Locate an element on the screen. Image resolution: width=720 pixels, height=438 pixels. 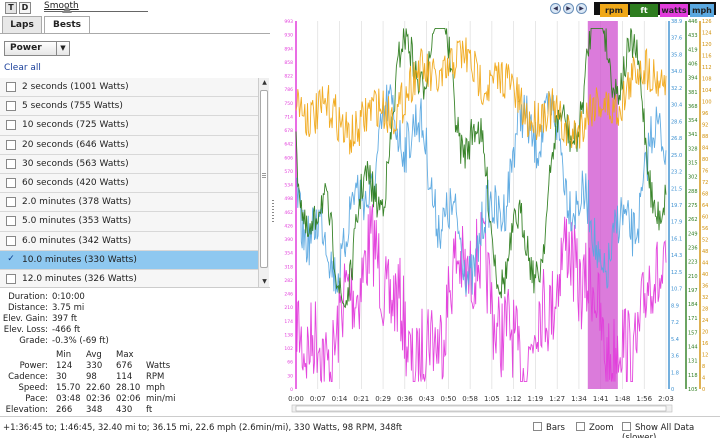
list-item: ✓ 10.0 minutes (330 Watts) is located at coordinates (129, 260).